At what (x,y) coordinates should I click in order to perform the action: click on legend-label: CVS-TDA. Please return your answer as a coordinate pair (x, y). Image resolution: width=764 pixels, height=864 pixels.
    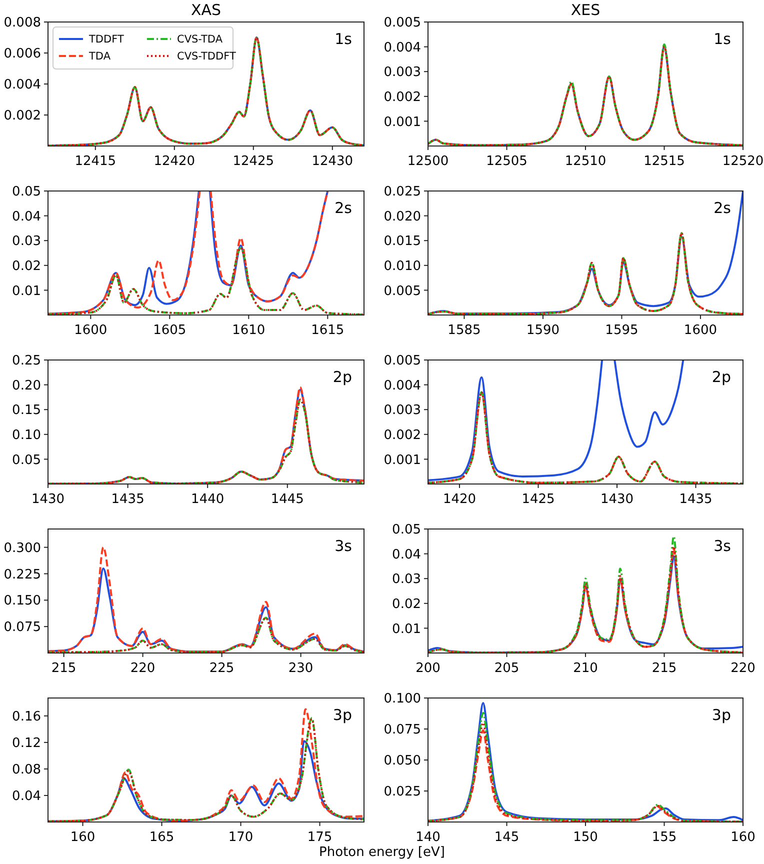
    Looking at the image, I should click on (200, 40).